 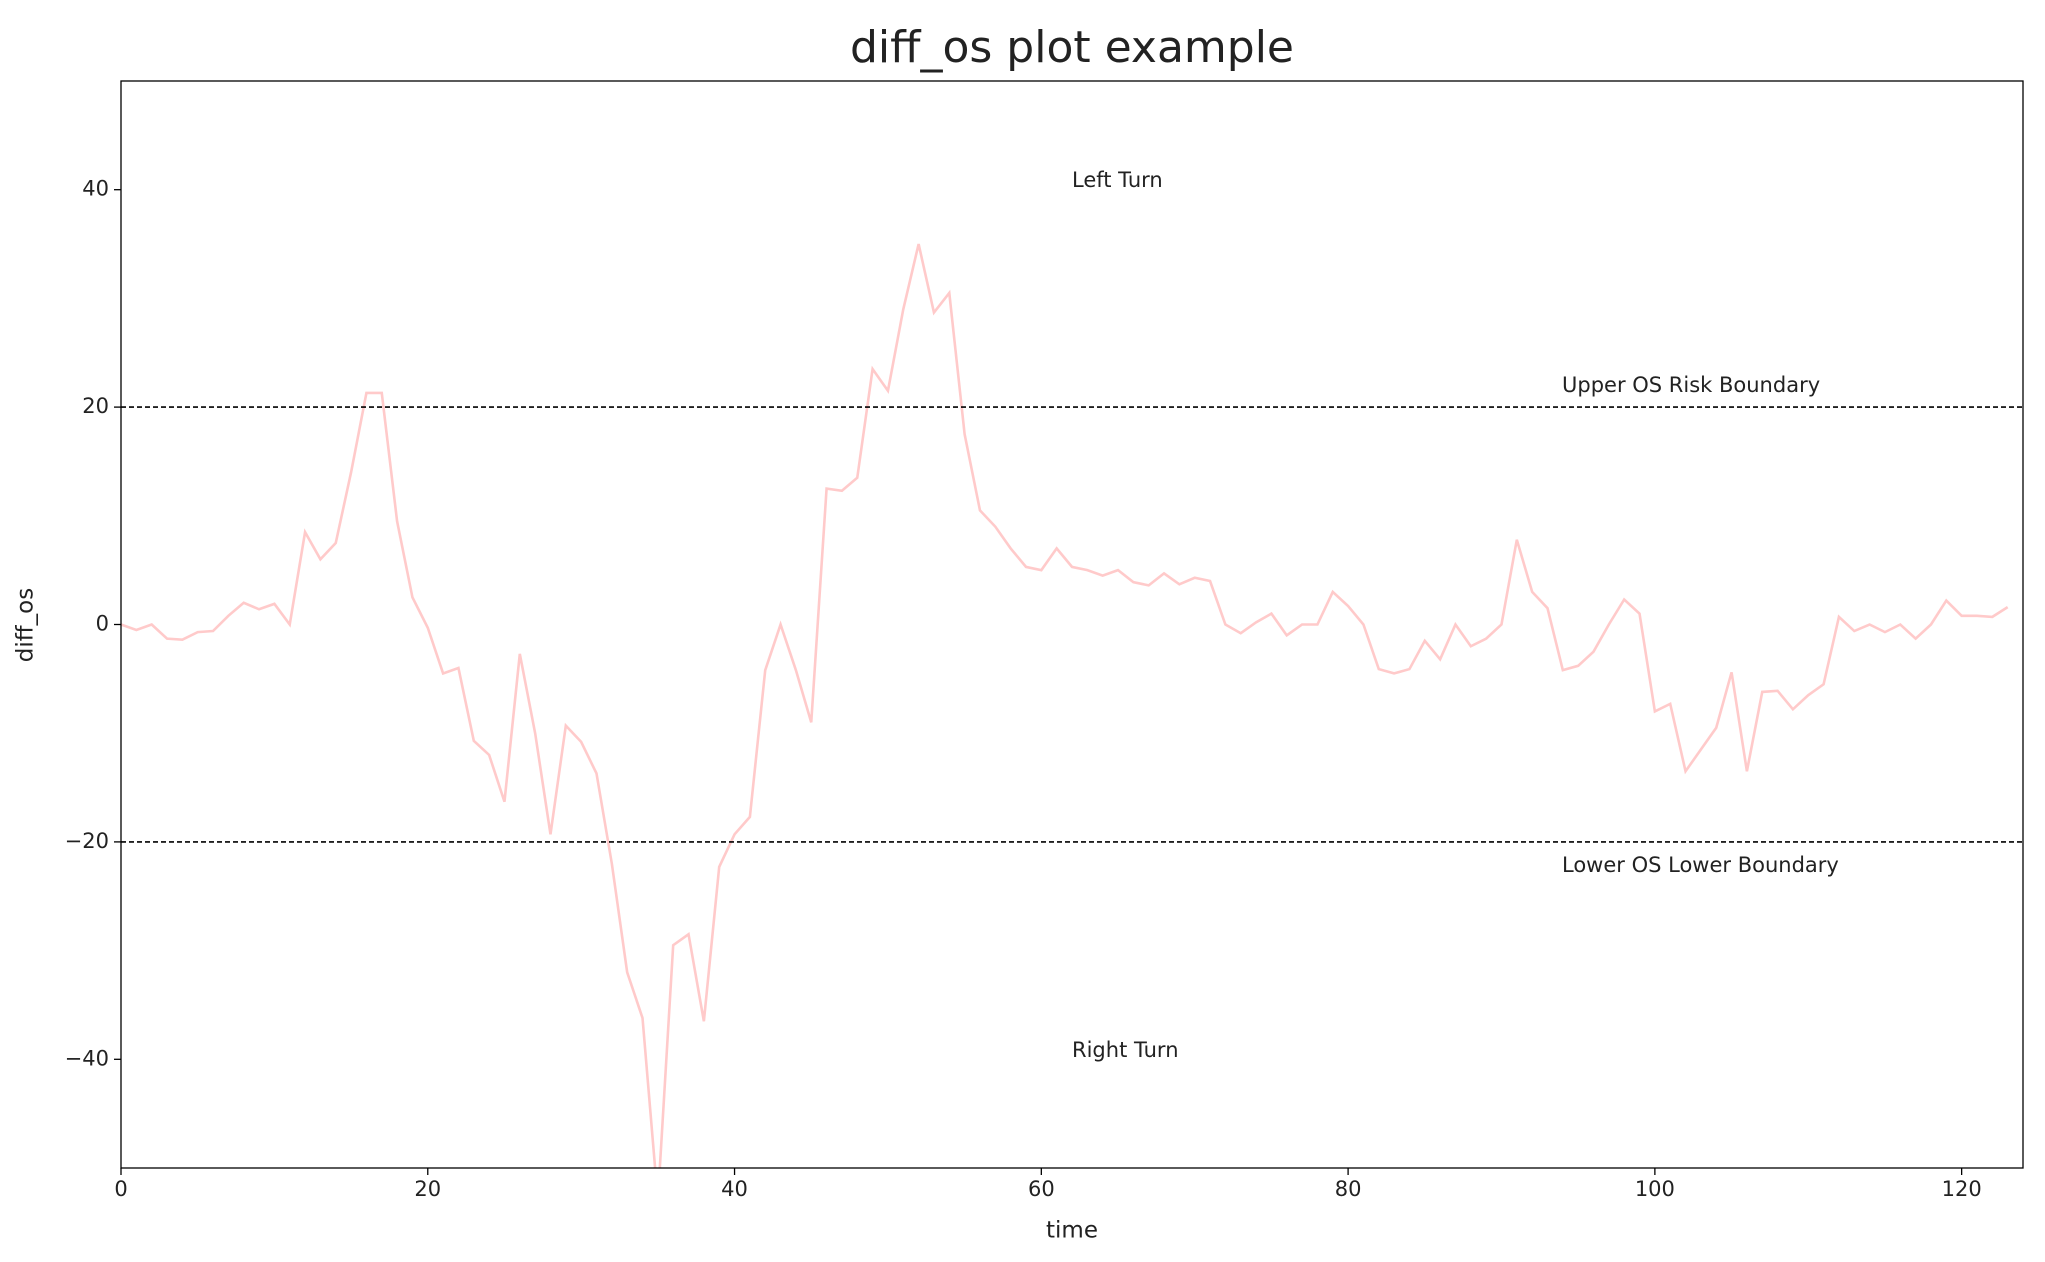 What do you see at coordinates (120, 1189) in the screenshot?
I see `x-tick-label: 0` at bounding box center [120, 1189].